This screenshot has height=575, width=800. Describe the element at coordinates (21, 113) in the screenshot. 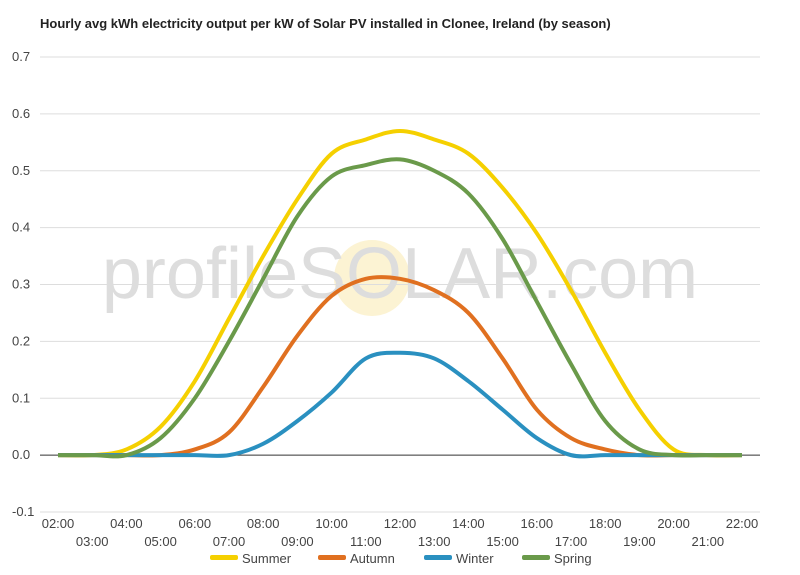

I see `y-tick-label: 0.6` at that location.